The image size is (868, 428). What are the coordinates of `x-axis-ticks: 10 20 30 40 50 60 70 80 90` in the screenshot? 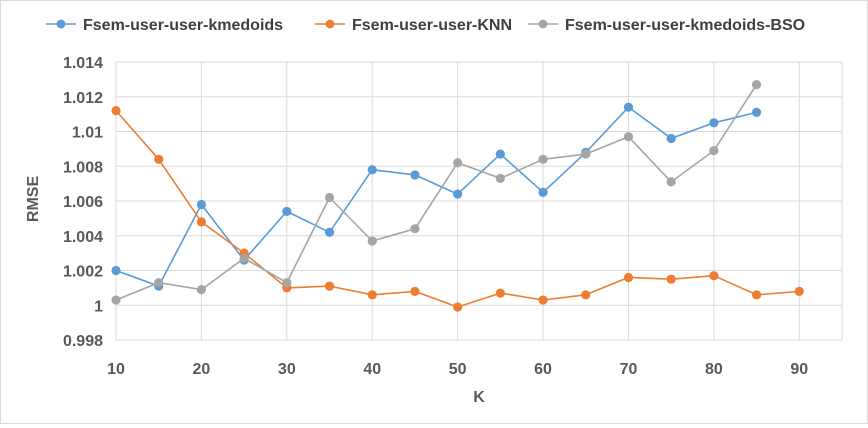 It's located at (457, 369).